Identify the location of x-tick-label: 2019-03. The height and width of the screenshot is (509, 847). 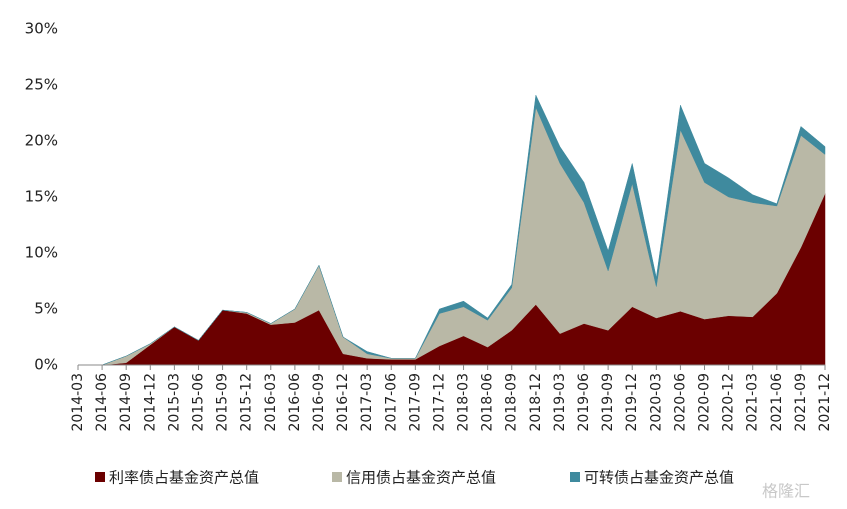
(560, 402).